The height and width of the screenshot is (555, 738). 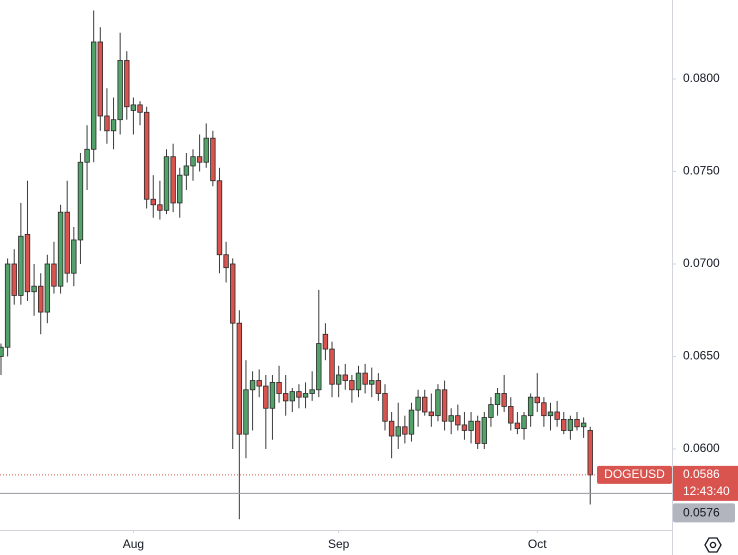 I want to click on last-price-label: 0.0586, so click(x=701, y=474).